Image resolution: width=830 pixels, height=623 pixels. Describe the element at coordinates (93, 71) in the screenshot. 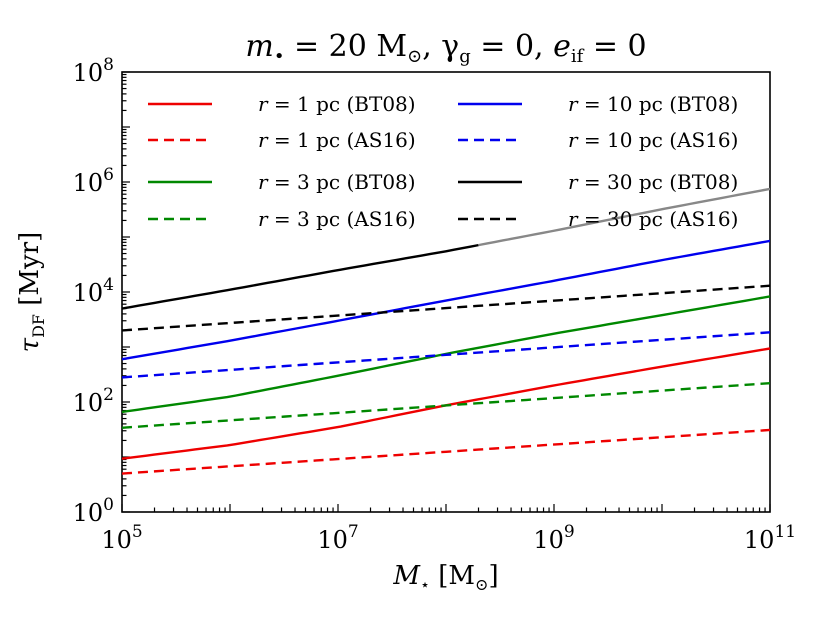

I see `y-tick-label: 10⁸` at that location.